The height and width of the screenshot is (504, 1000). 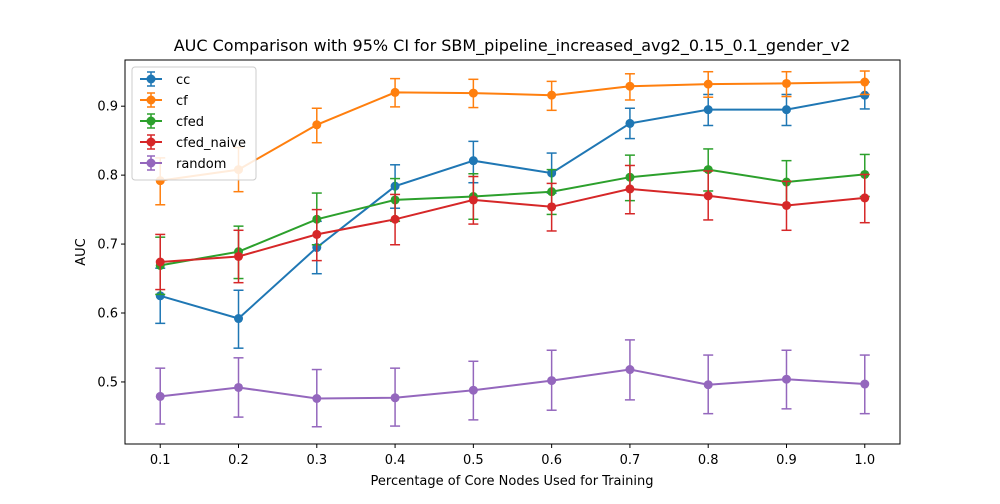 What do you see at coordinates (107, 245) in the screenshot?
I see `y-tick-label: 0.7` at bounding box center [107, 245].